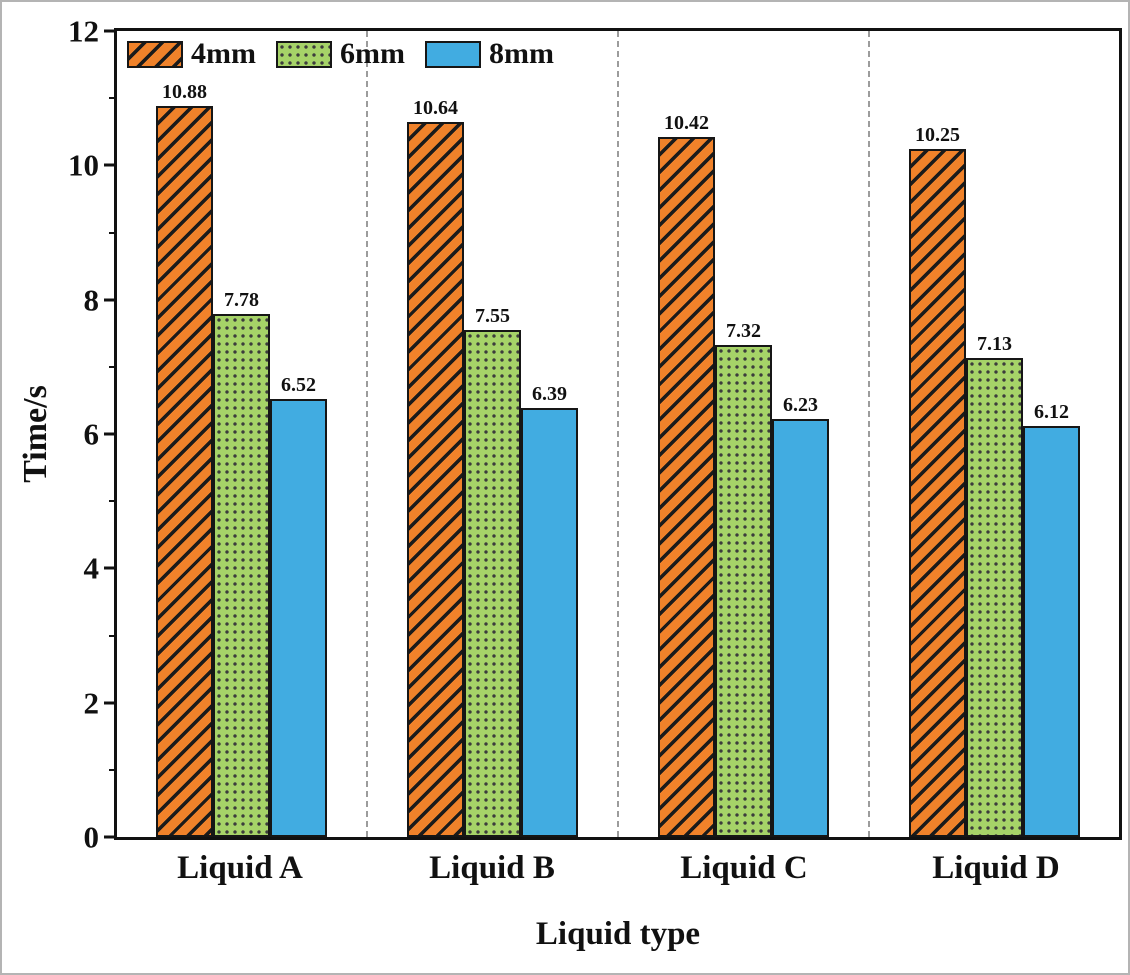 The width and height of the screenshot is (1130, 975). What do you see at coordinates (91, 434) in the screenshot?
I see `y-tick-label: 6` at bounding box center [91, 434].